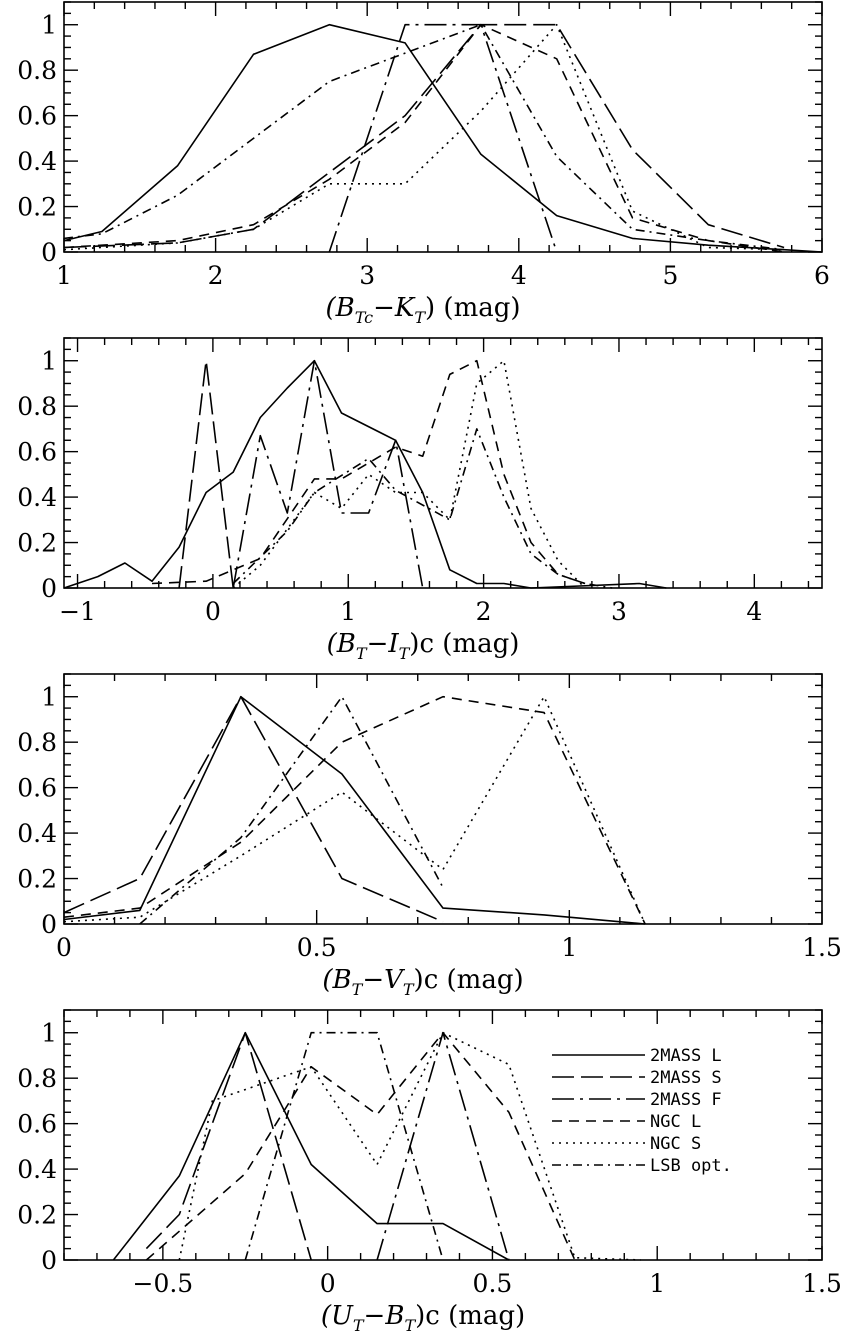 The width and height of the screenshot is (844, 1336). What do you see at coordinates (822, 275) in the screenshot?
I see `x-tick-label: 6` at bounding box center [822, 275].